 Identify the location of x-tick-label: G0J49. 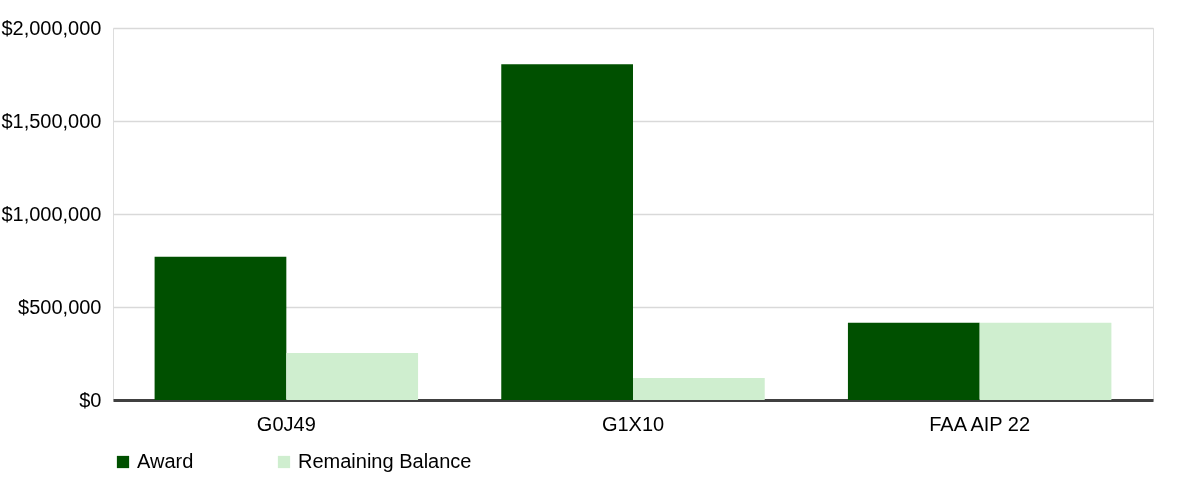
(286, 423).